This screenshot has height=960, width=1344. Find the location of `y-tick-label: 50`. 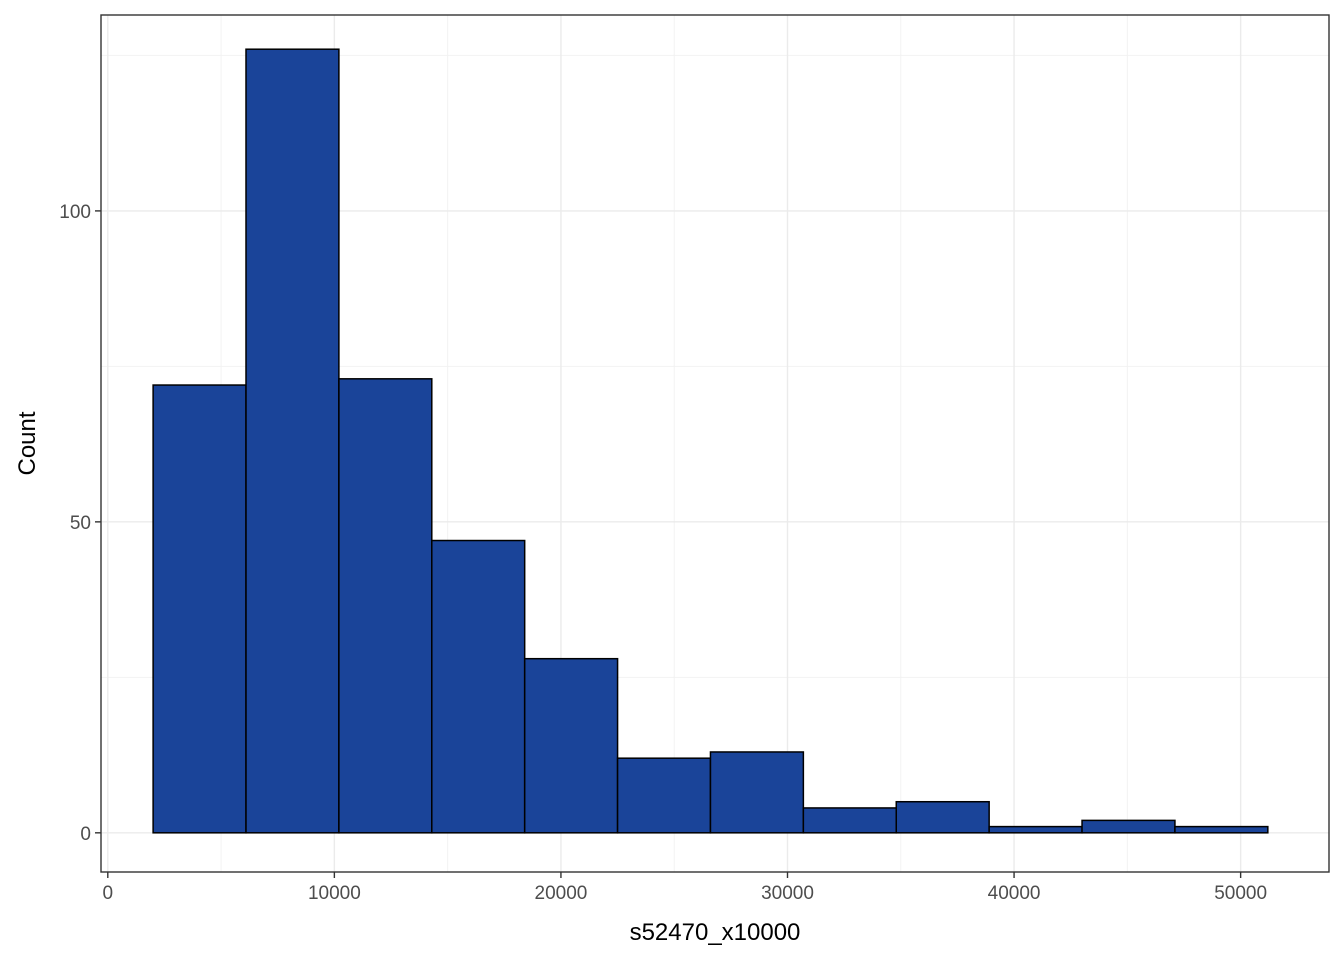

y-tick-label: 50 is located at coordinates (80, 523).